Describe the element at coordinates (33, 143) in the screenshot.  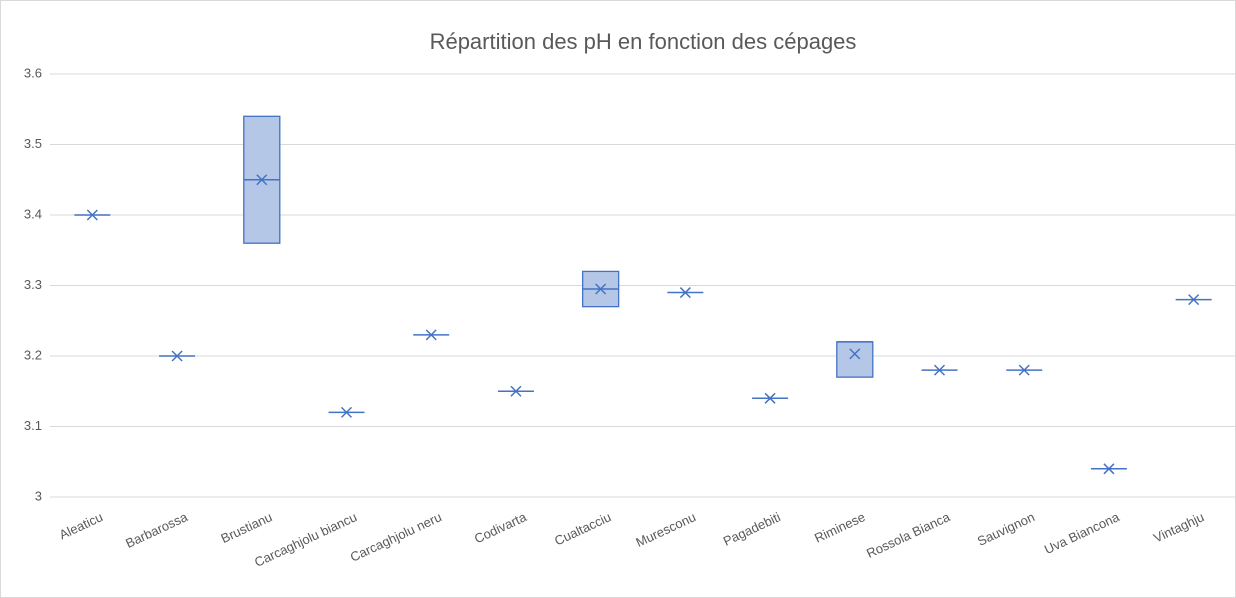
I see `y-tick-label: 3.5` at that location.